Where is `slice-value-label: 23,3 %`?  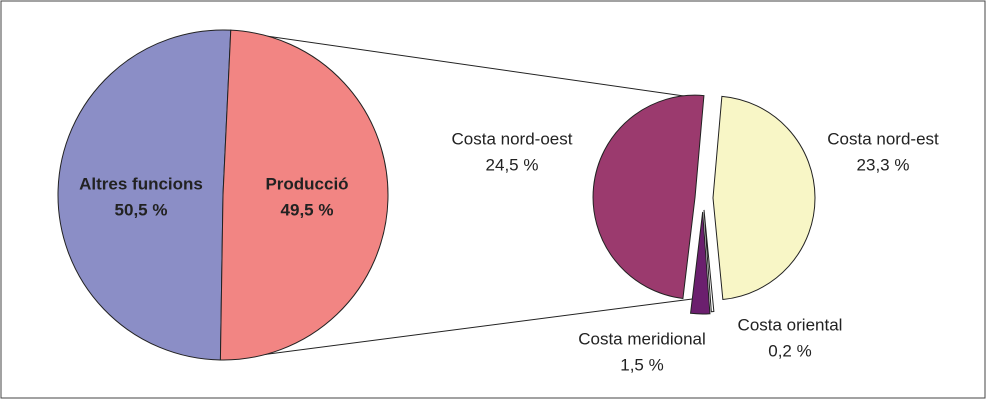 slice-value-label: 23,3 % is located at coordinates (883, 164).